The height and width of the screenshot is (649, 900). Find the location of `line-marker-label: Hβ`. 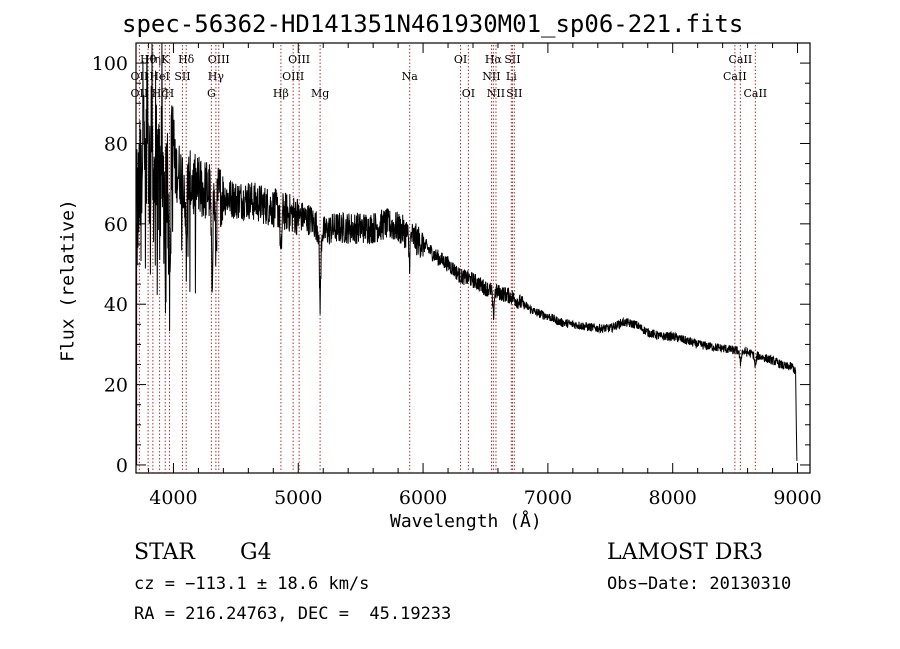

line-marker-label: Hβ is located at coordinates (281, 93).